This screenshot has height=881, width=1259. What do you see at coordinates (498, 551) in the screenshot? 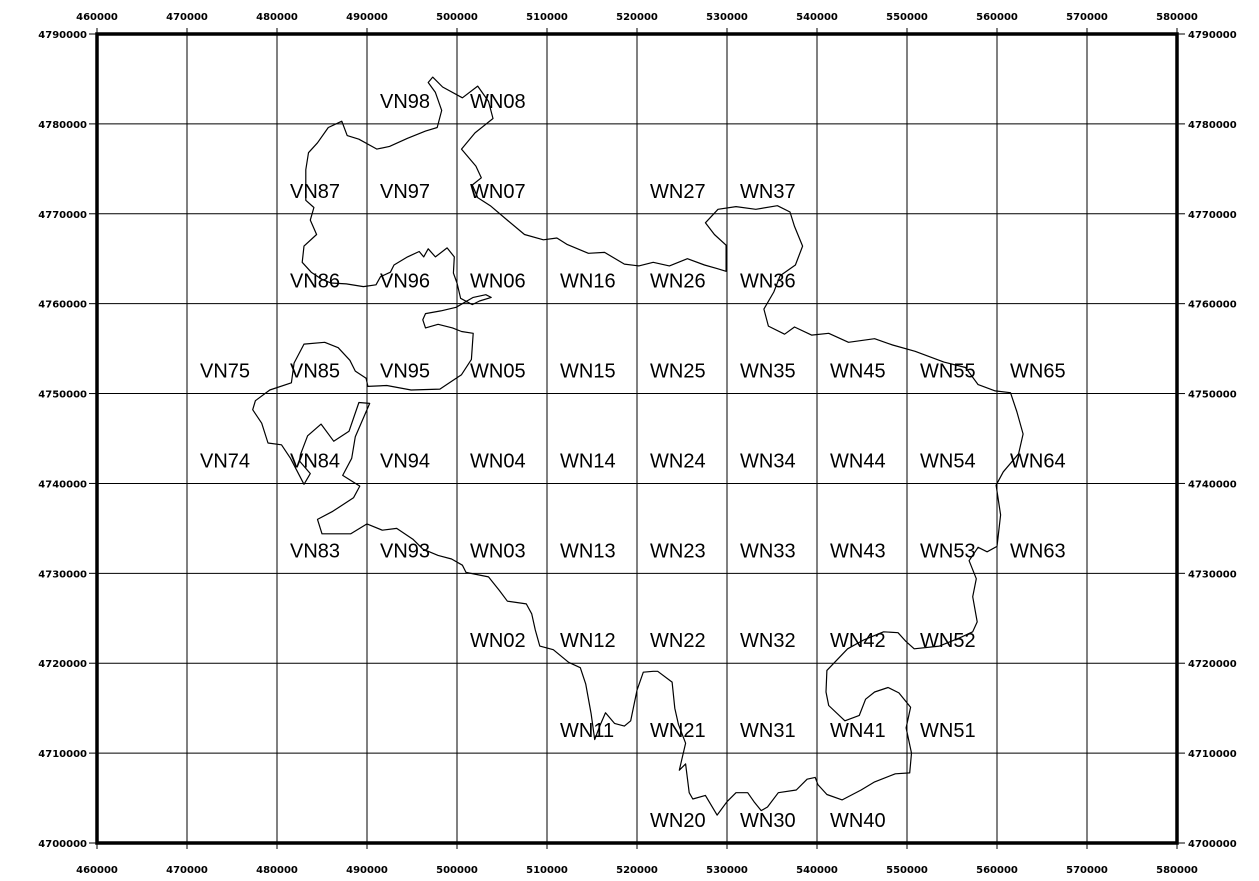
I see `grid-cell-label-wn03: WN03` at bounding box center [498, 551].